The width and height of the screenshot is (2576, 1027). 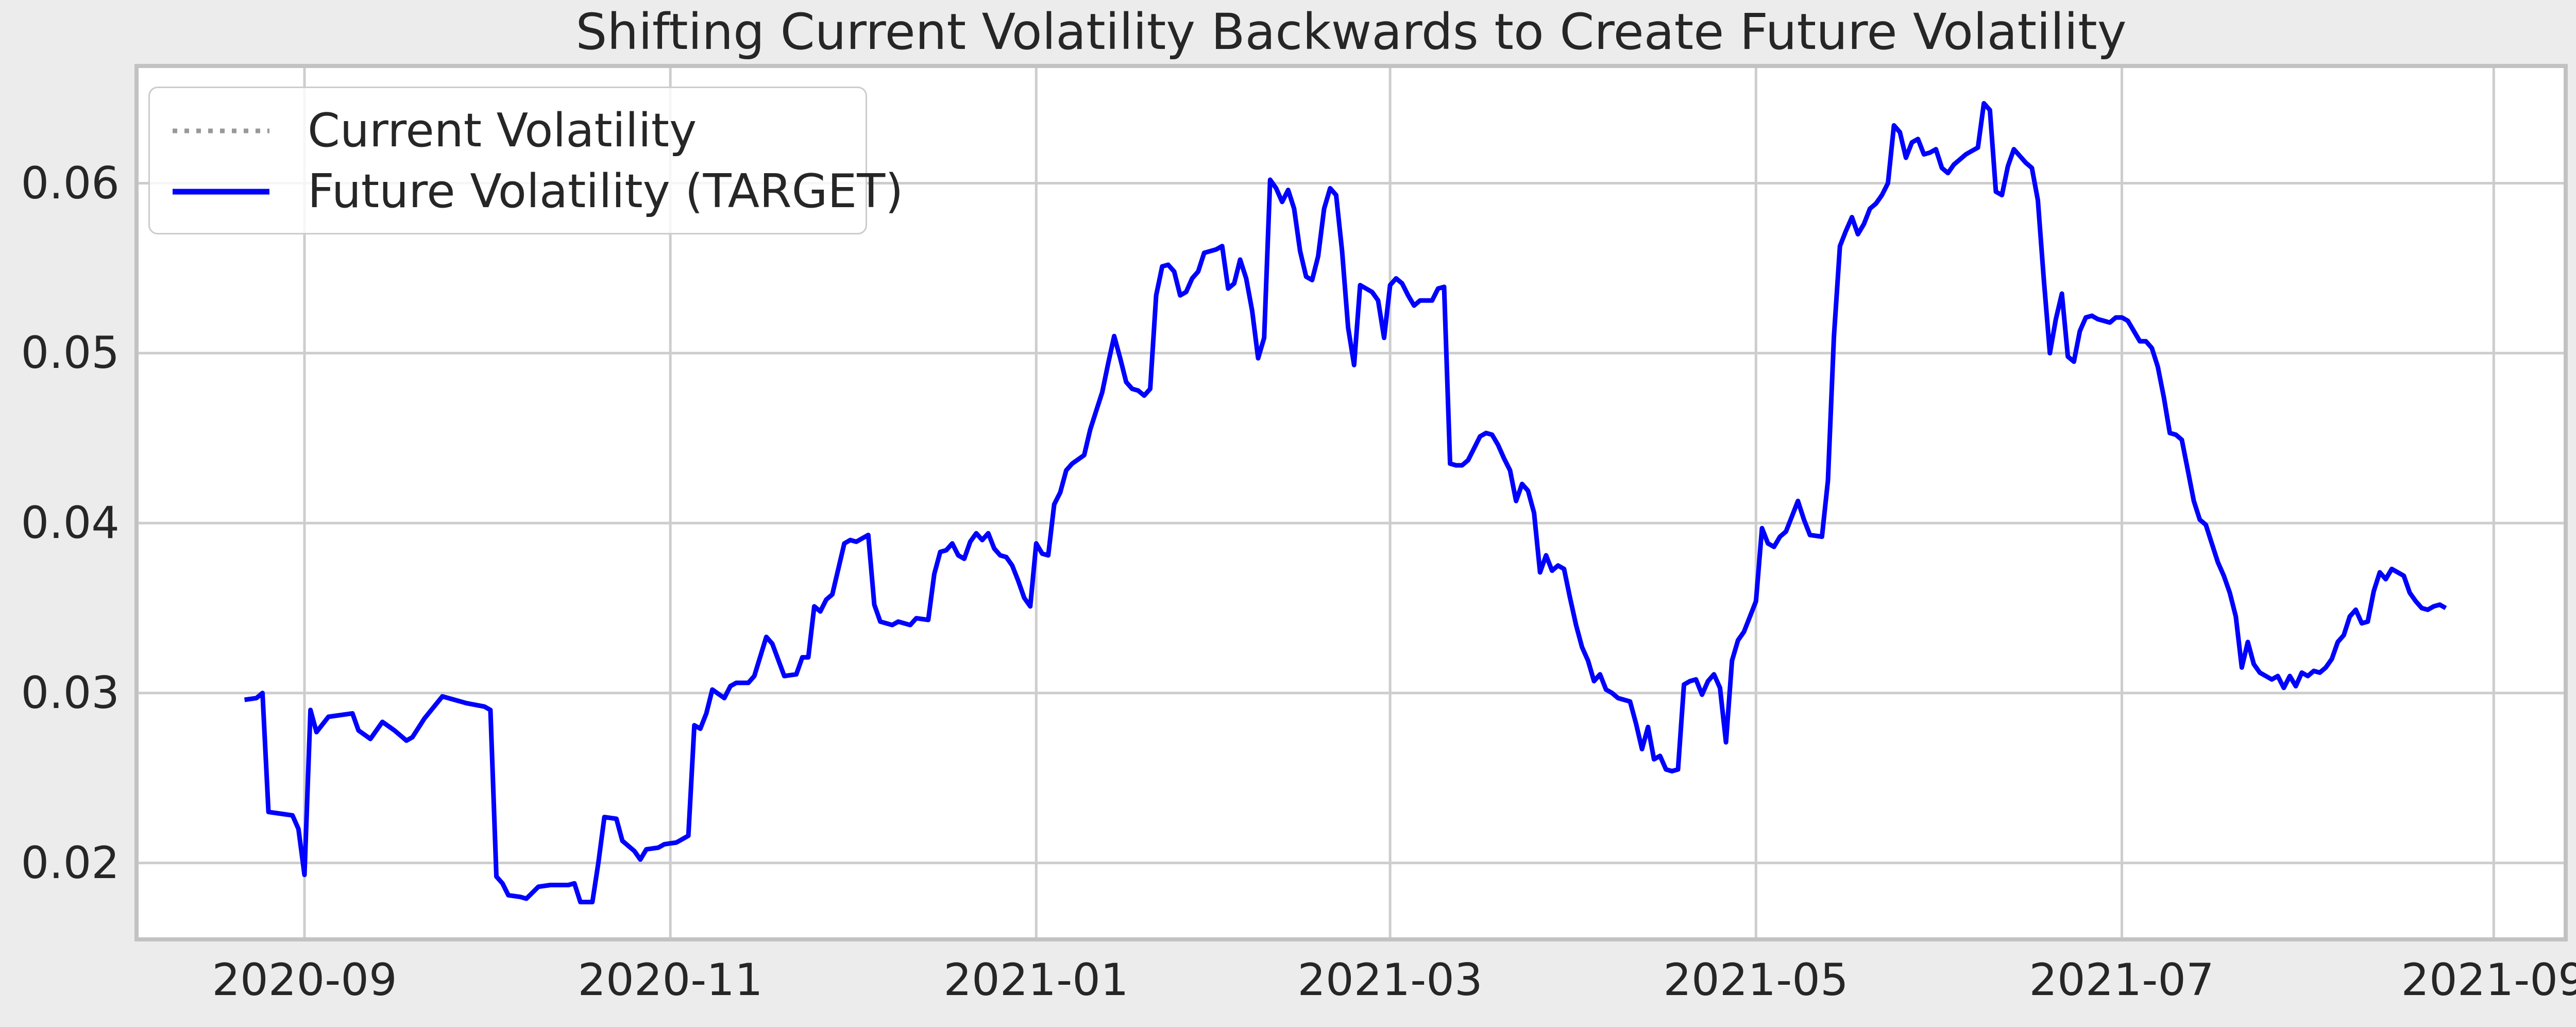 I want to click on y-tick-label: 0.02, so click(x=70, y=863).